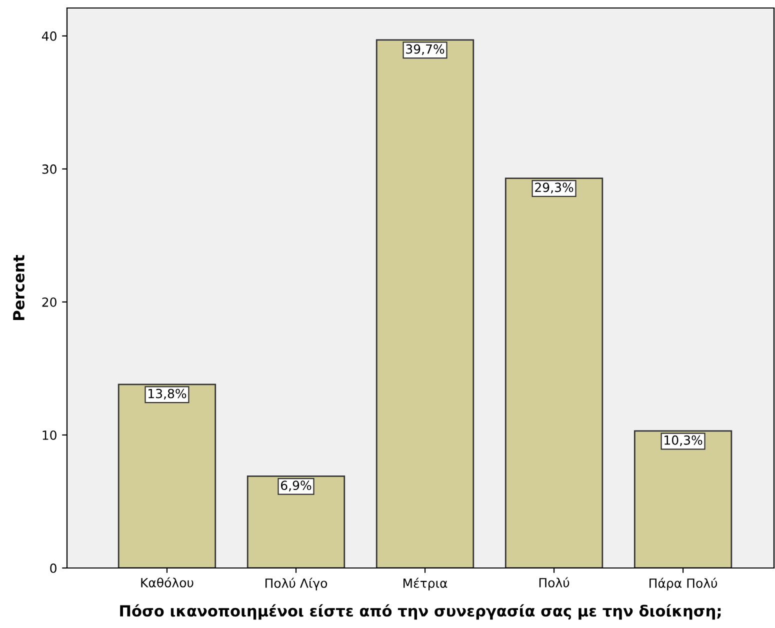  I want to click on data-label: 29,3%, so click(554, 188).